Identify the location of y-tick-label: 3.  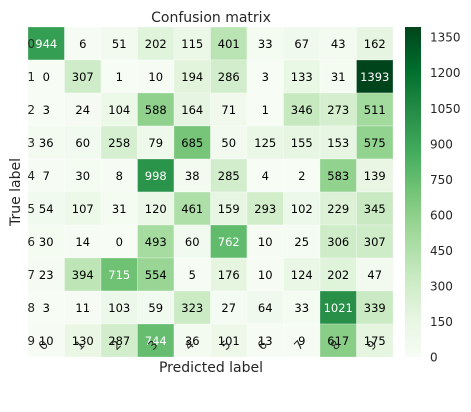
(31, 143).